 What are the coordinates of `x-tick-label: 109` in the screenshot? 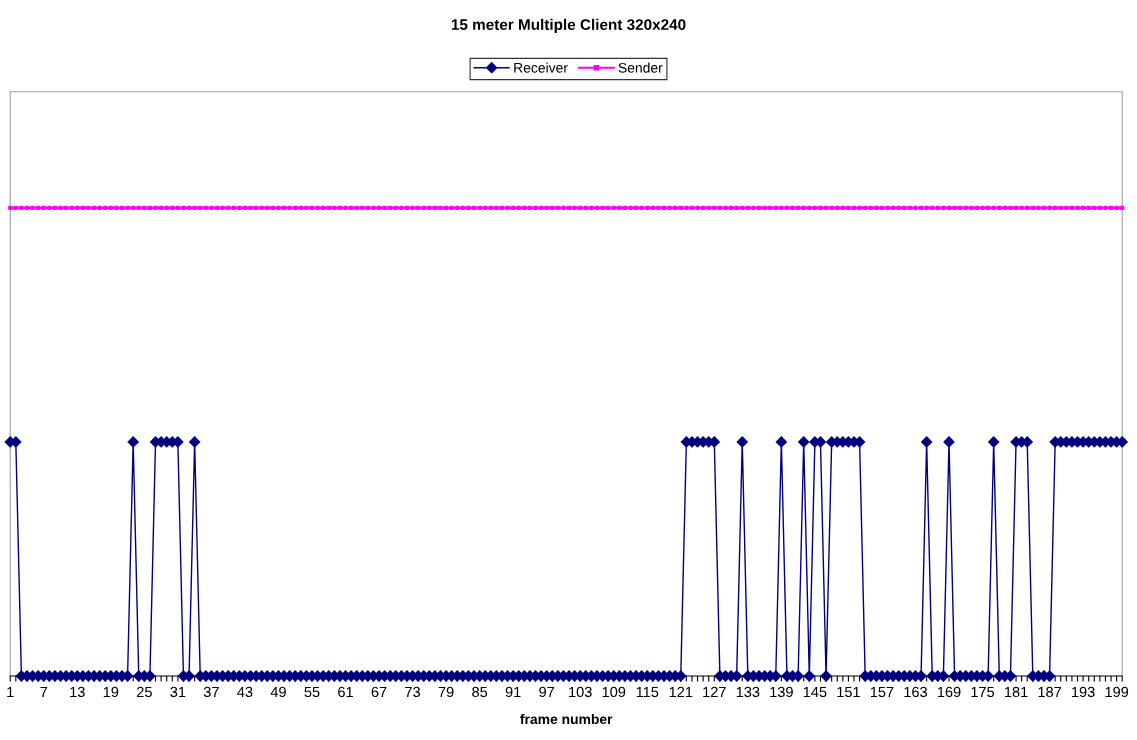 It's located at (614, 692).